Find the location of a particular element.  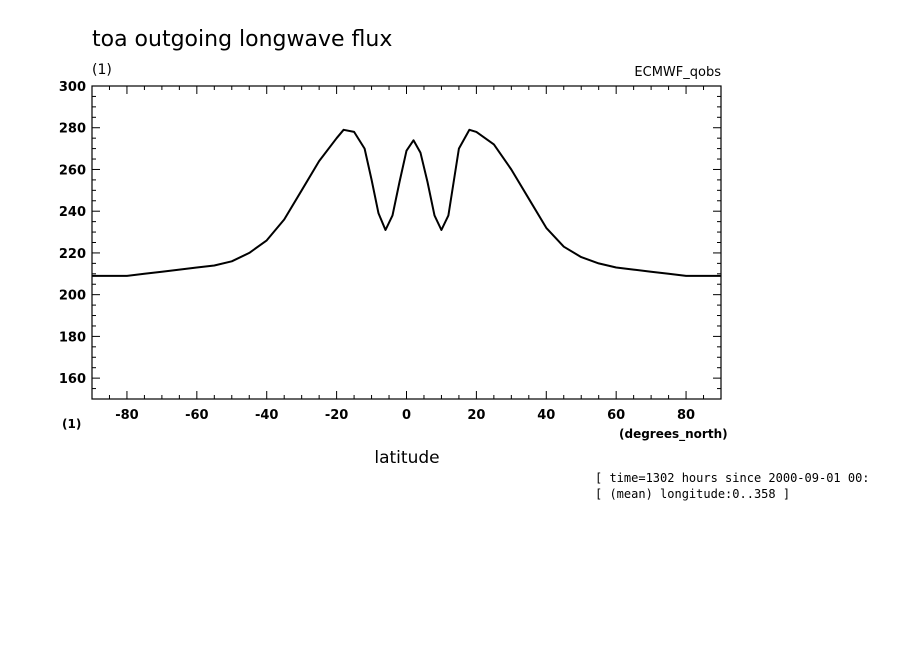

y-units-label: (1) is located at coordinates (102, 70).